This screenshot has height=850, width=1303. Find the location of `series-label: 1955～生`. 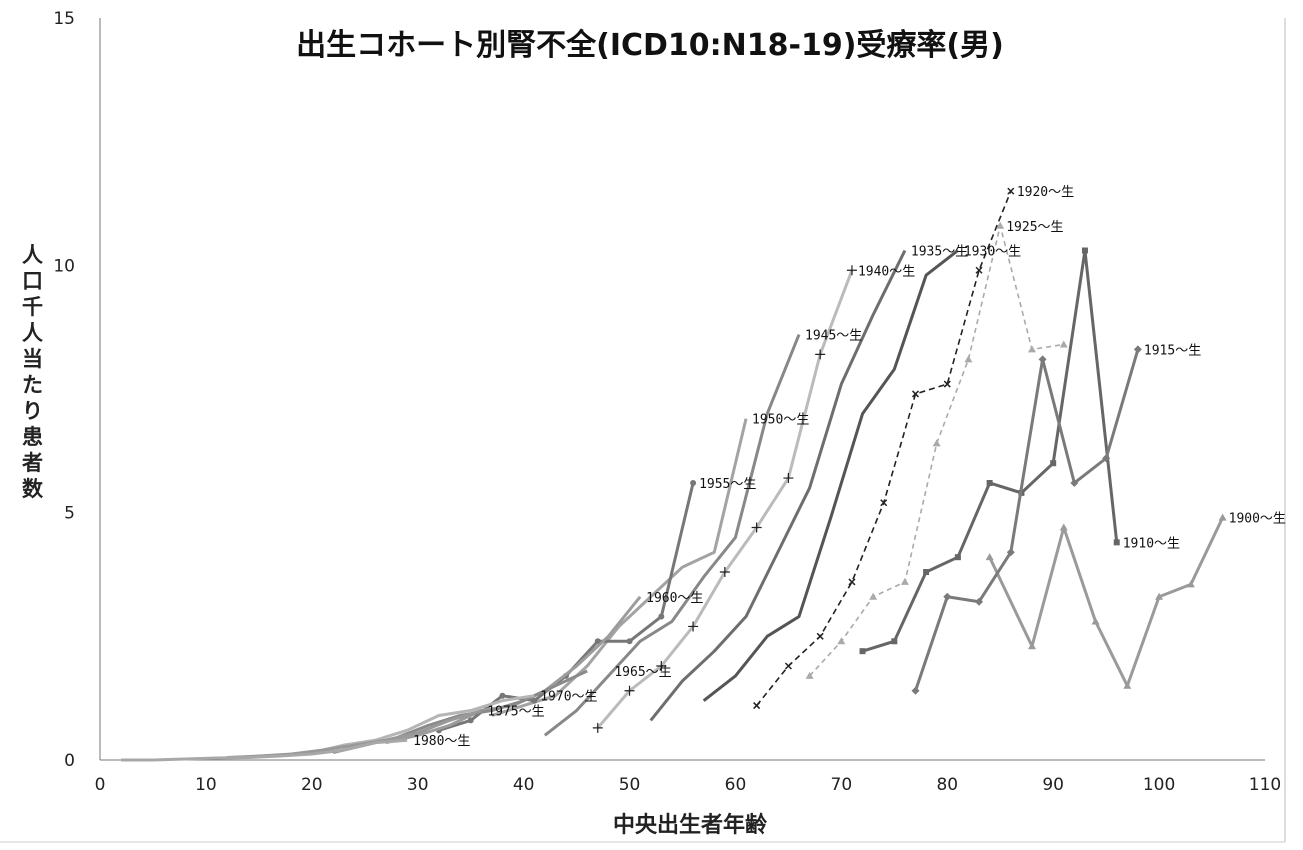

series-label: 1955～生 is located at coordinates (727, 484).